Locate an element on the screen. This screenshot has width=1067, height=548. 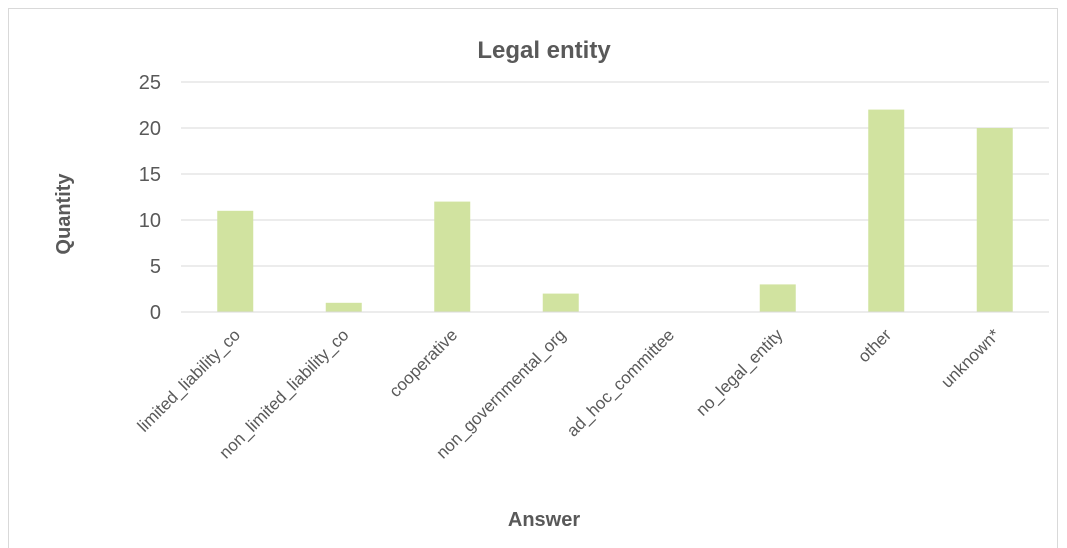
y-tick-label: 0 is located at coordinates (155, 313).